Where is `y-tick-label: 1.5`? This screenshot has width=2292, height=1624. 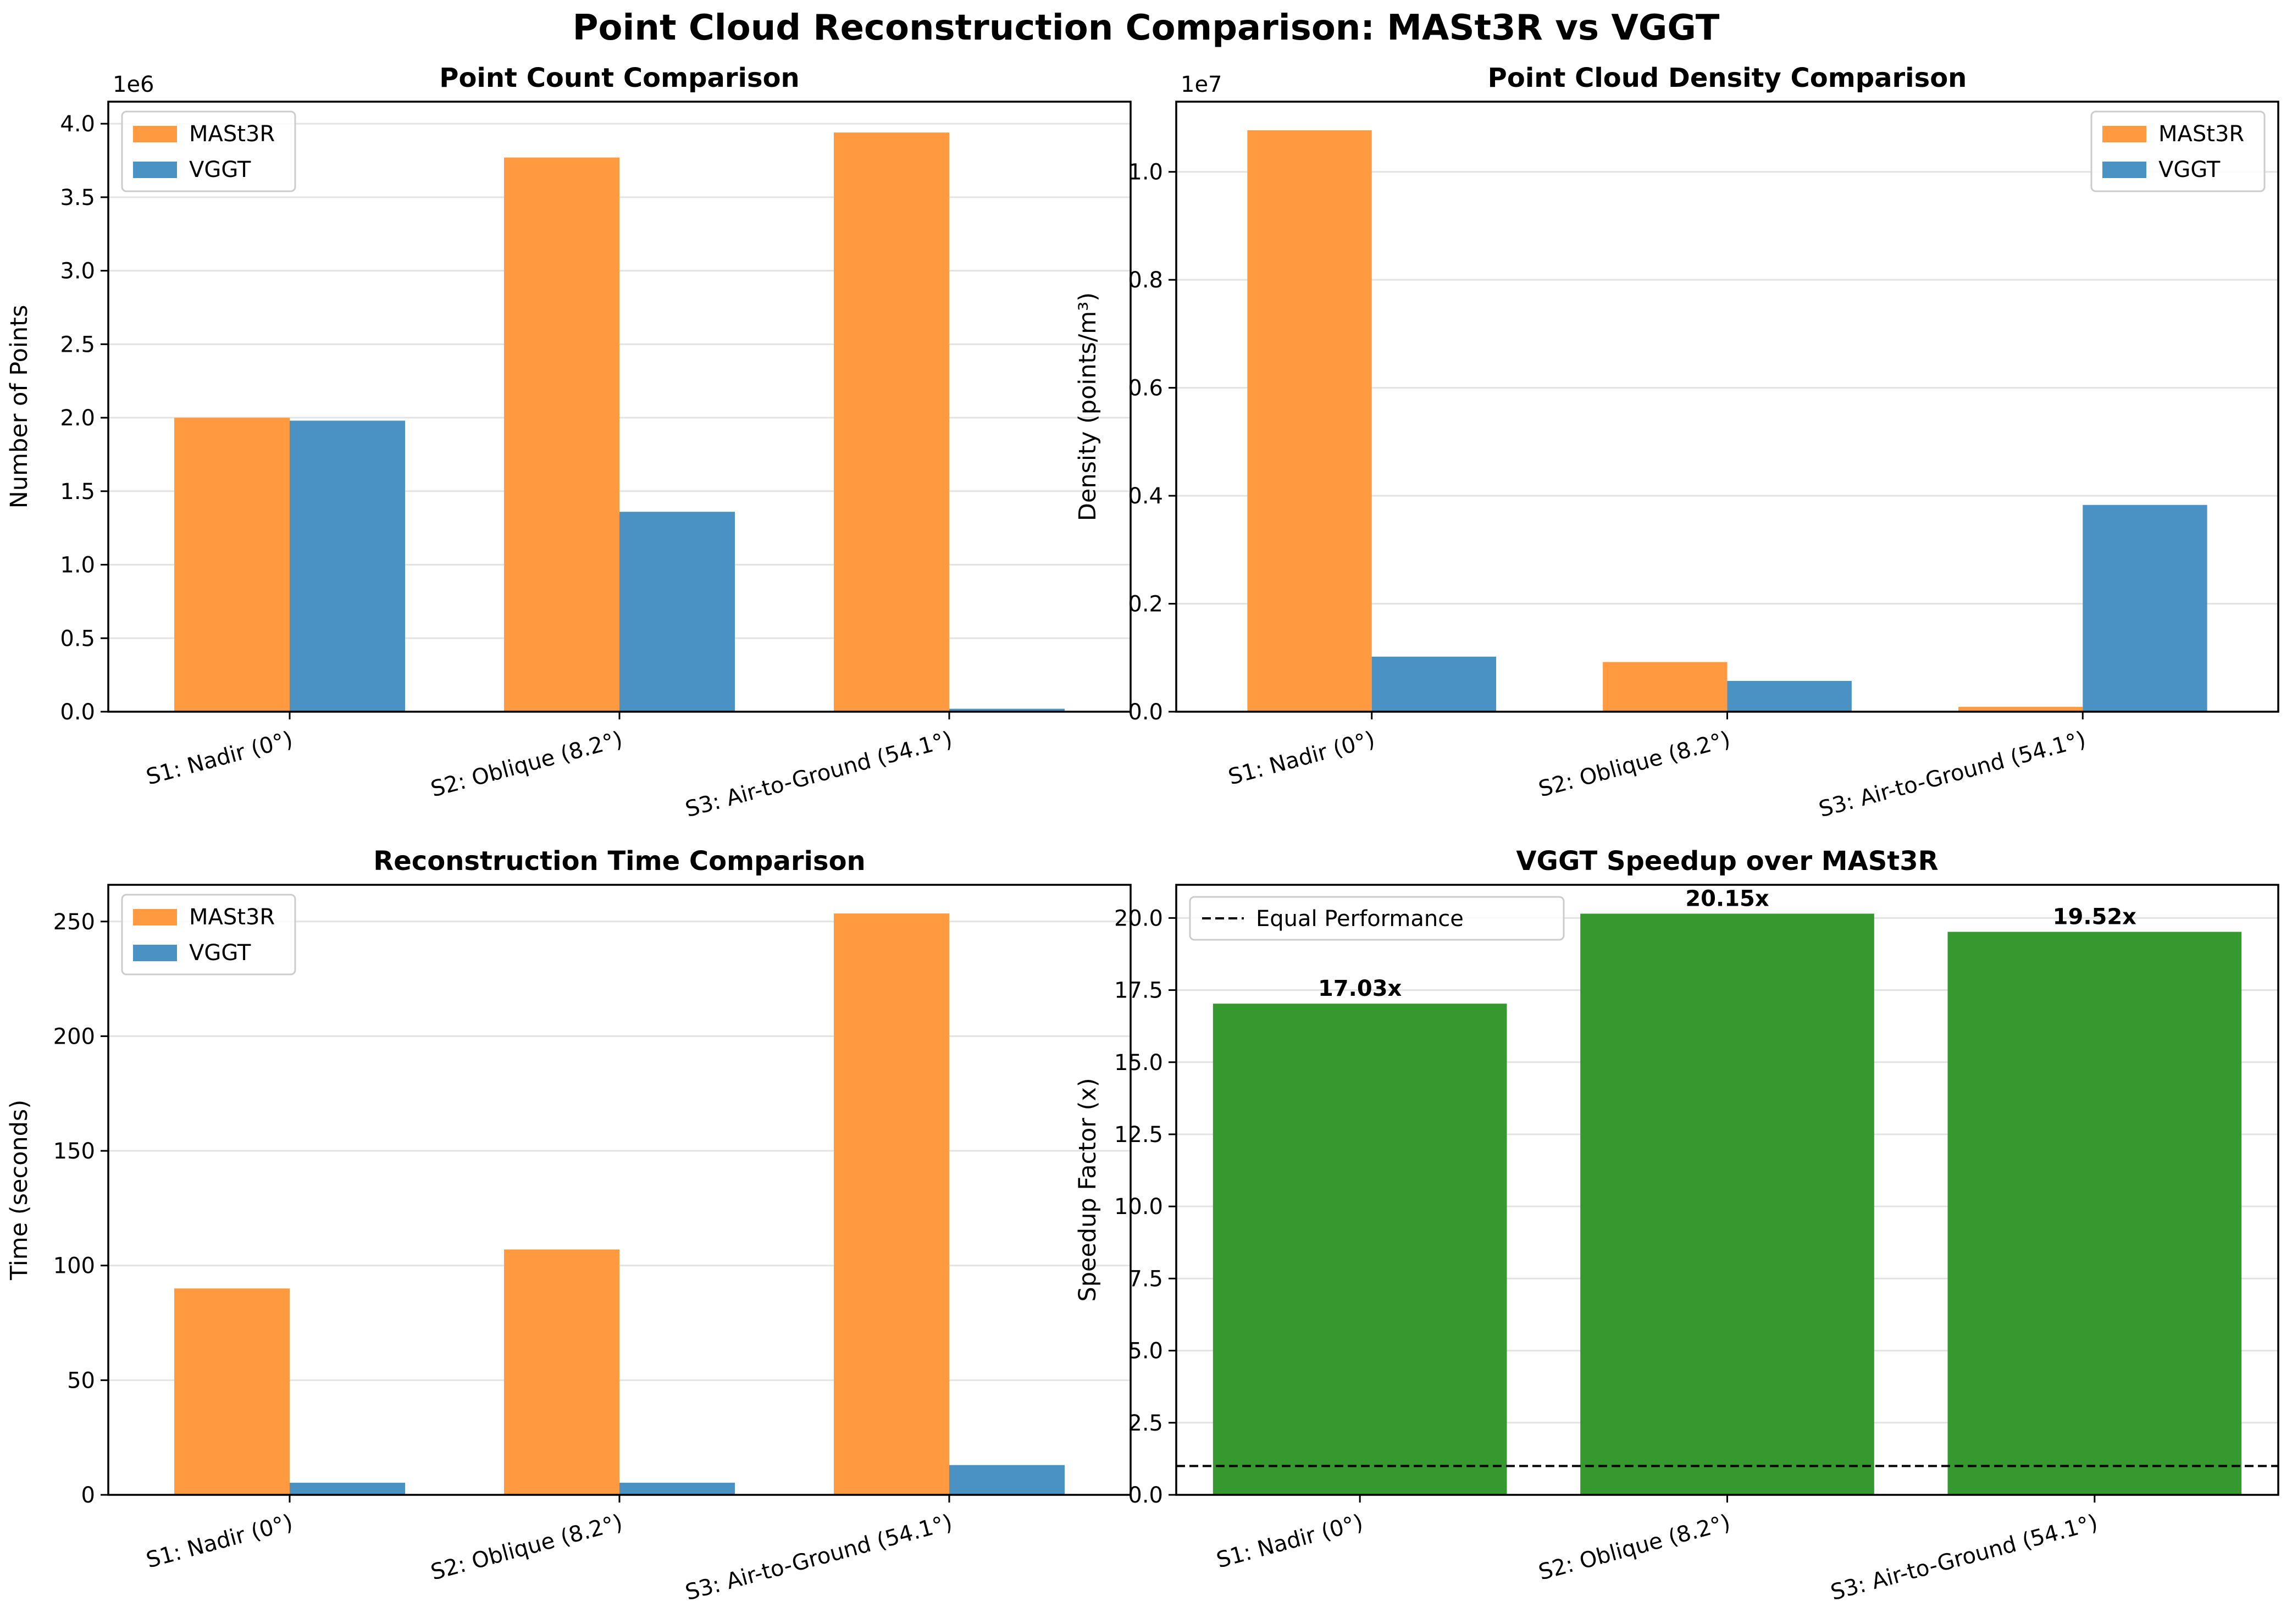
y-tick-label: 1.5 is located at coordinates (77, 492).